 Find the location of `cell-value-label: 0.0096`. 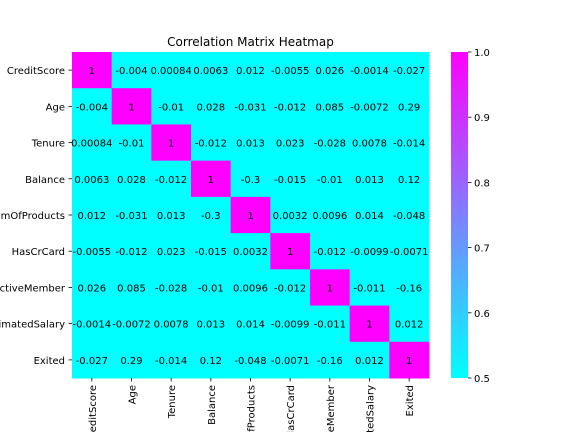

cell-value-label: 0.0096 is located at coordinates (329, 216).